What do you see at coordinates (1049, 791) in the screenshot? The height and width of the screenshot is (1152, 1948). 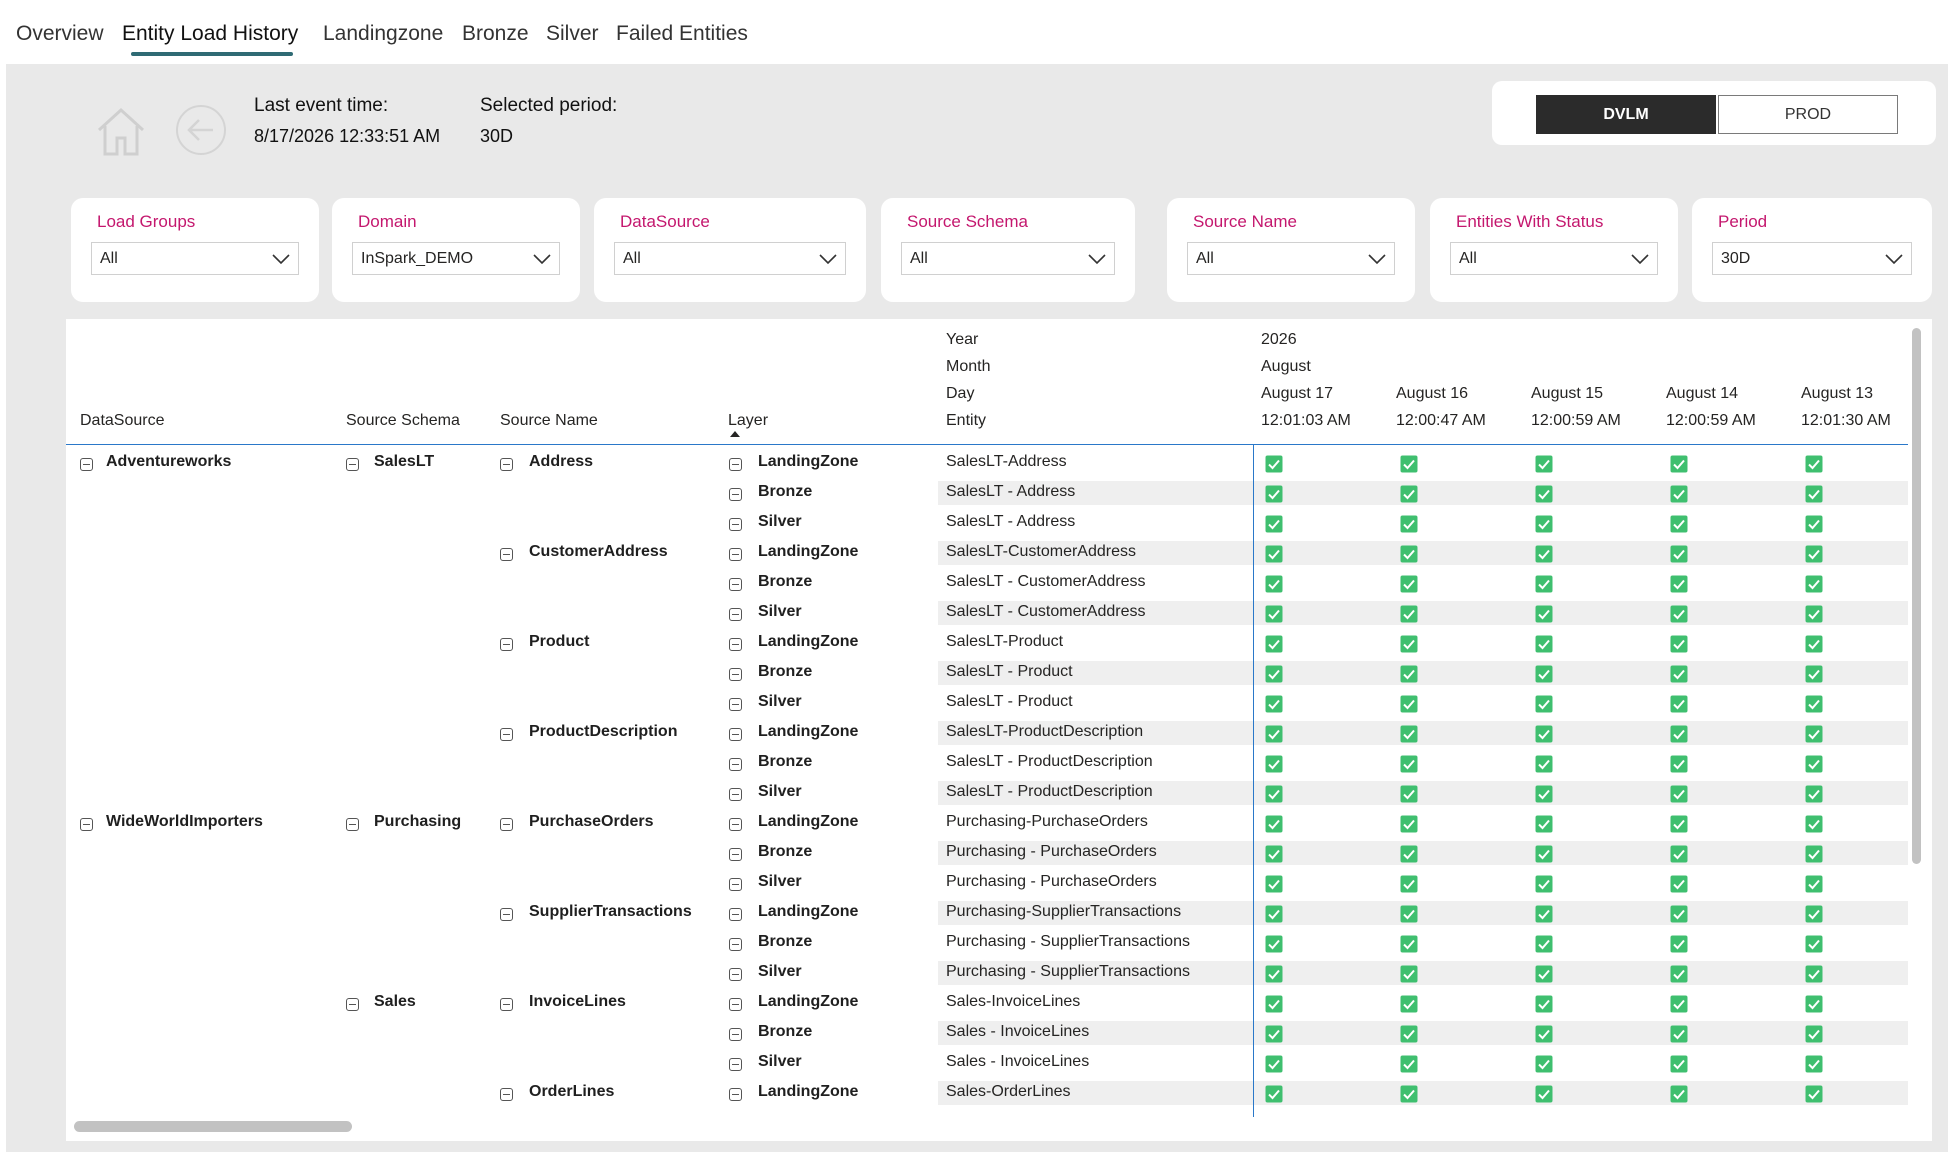 I see `row-entity: SalesLT - ProductDescription` at bounding box center [1049, 791].